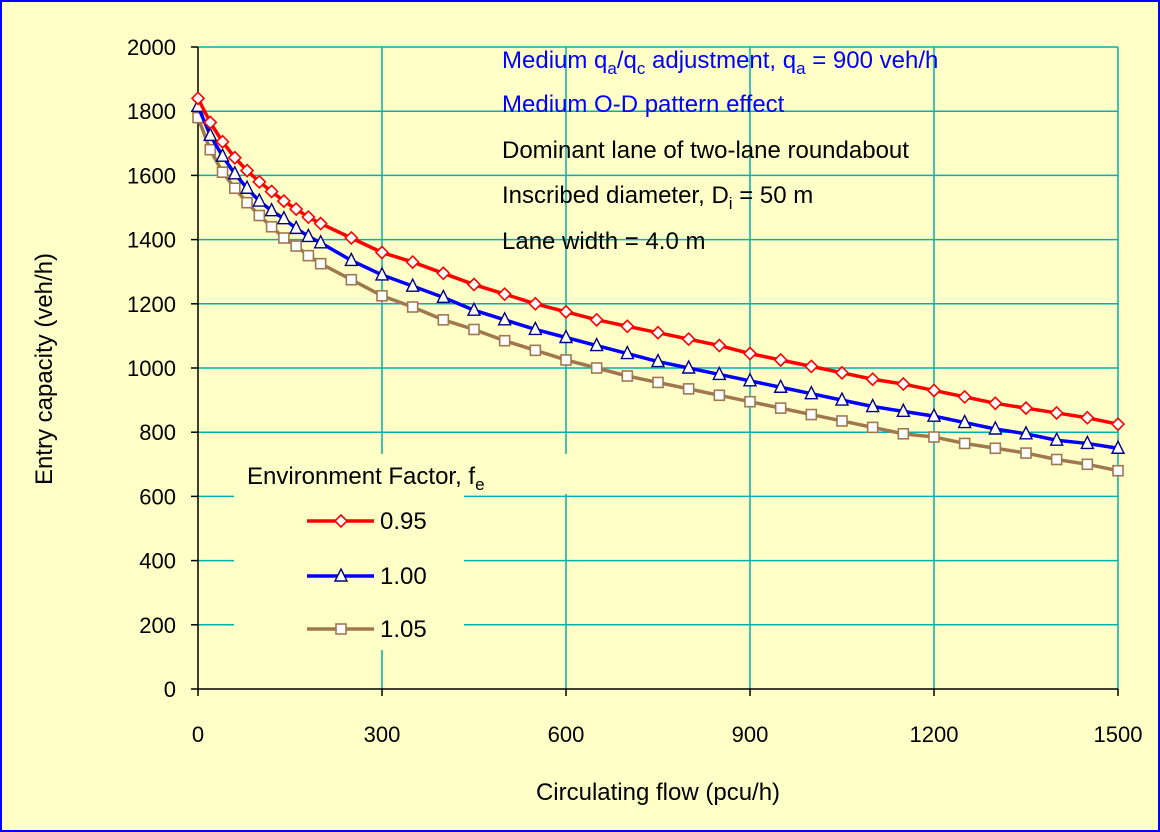 This screenshot has width=1160, height=832. Describe the element at coordinates (157, 432) in the screenshot. I see `y-tick-label: 800` at that location.